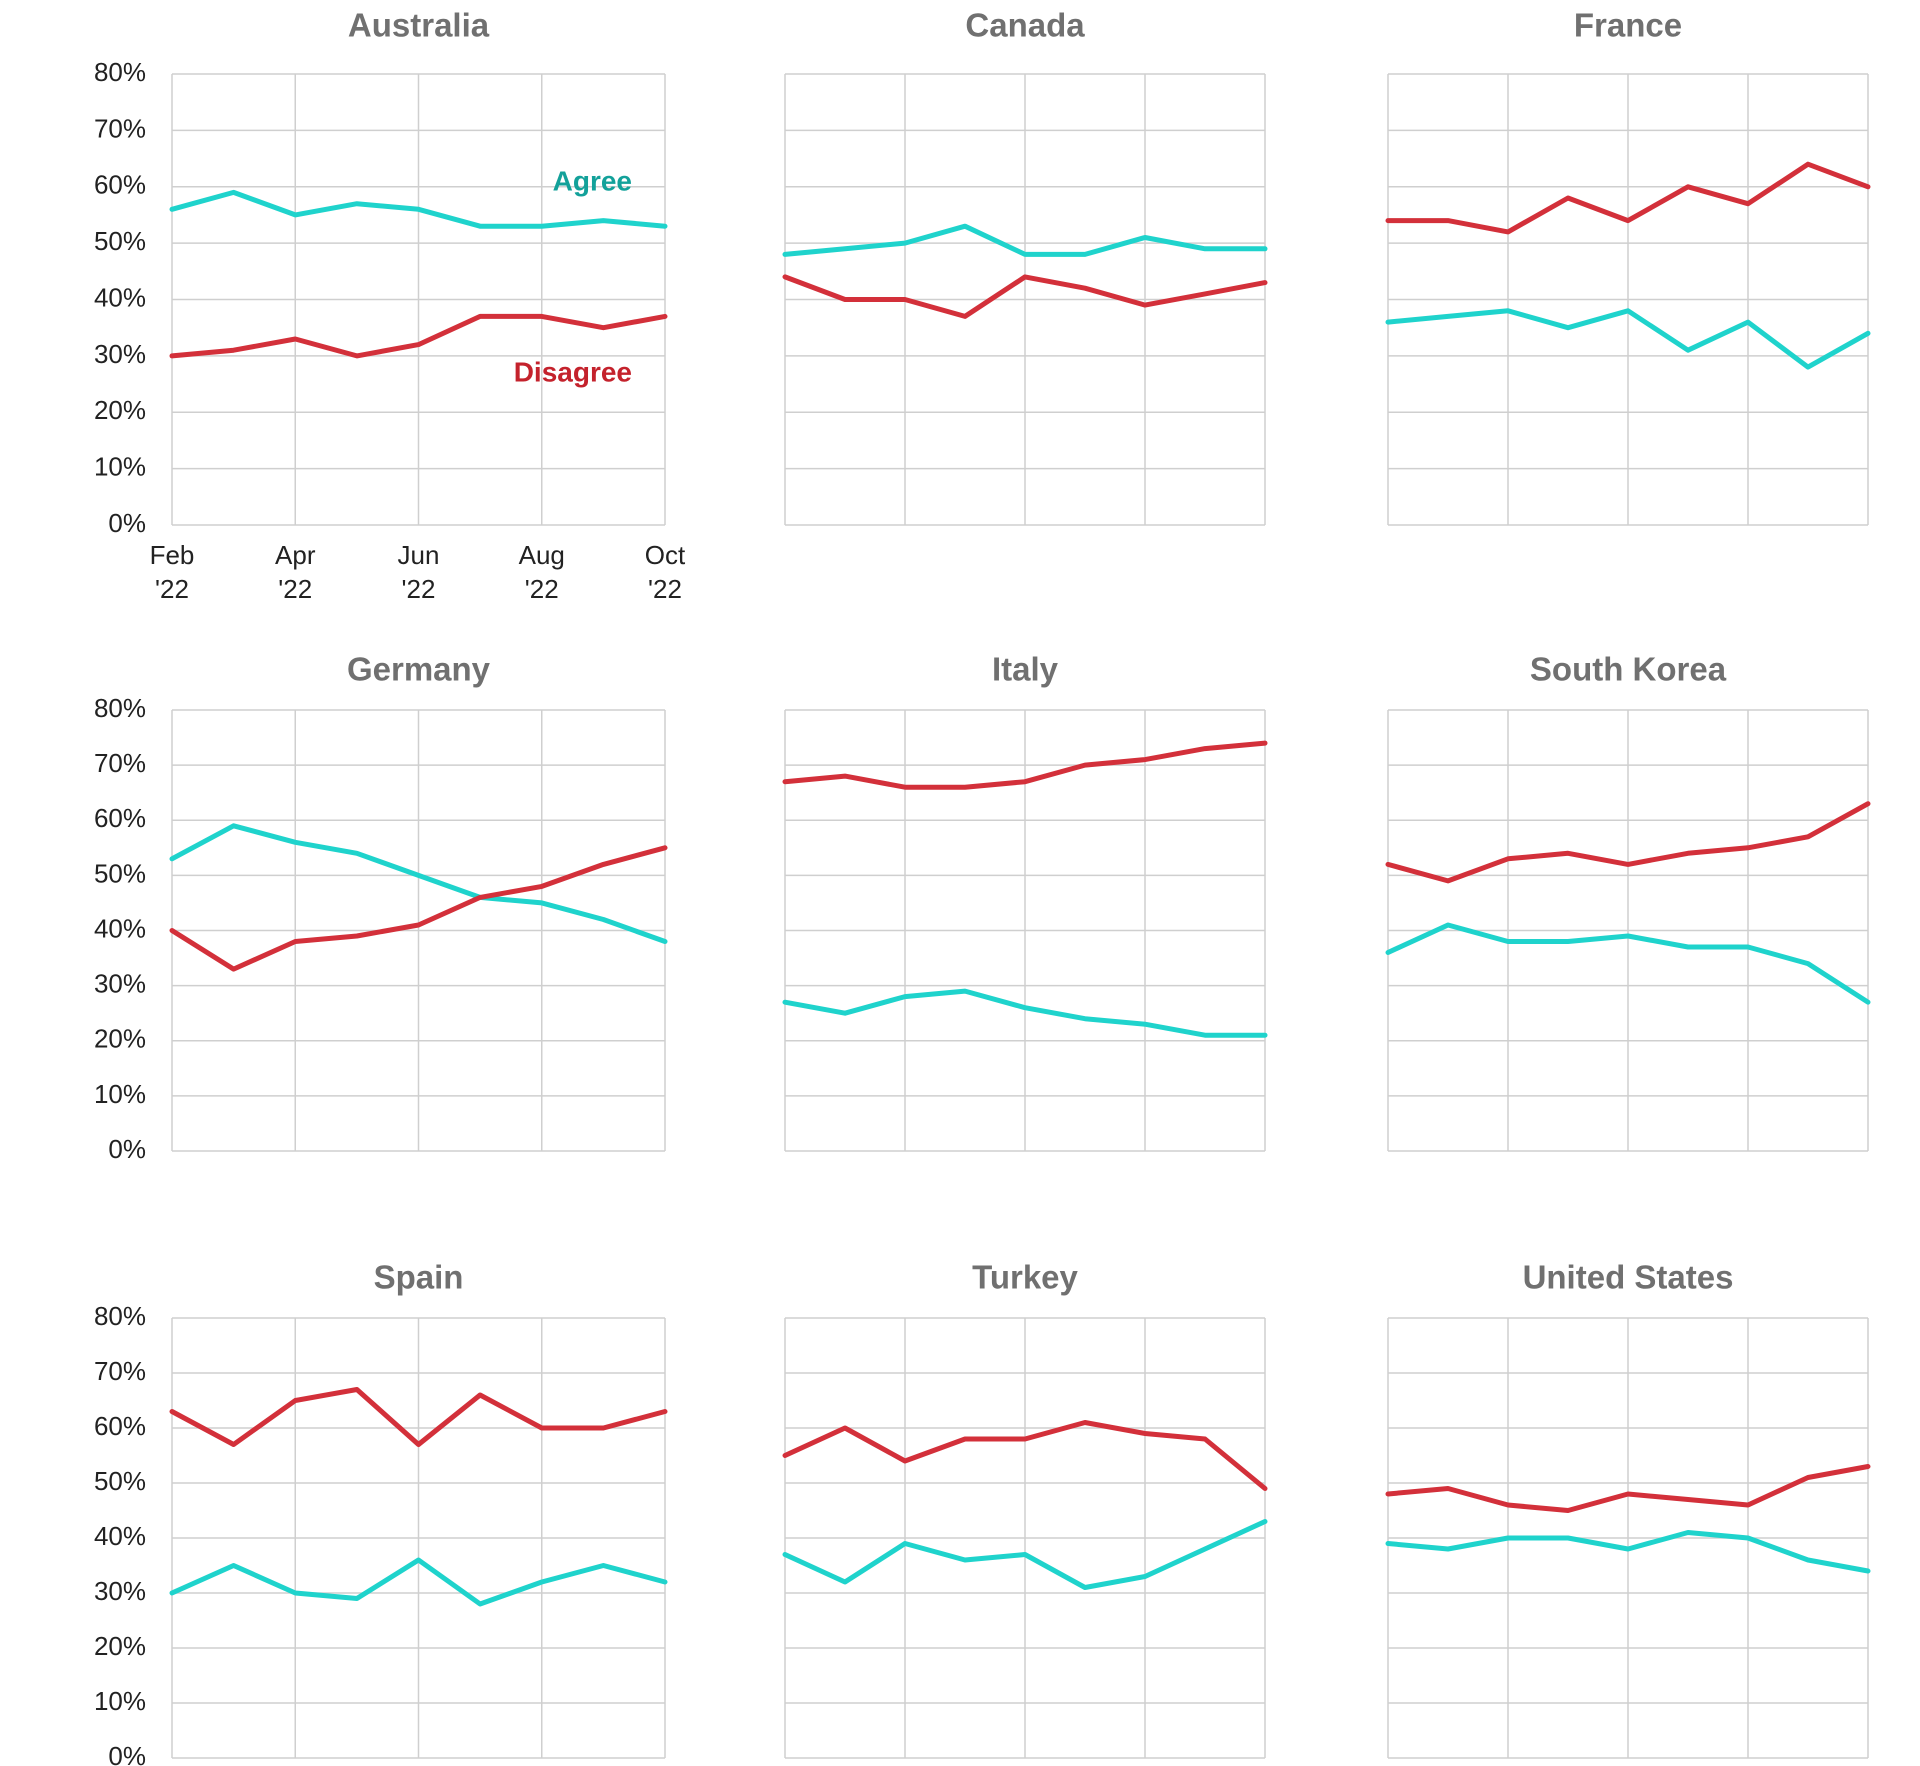 The image size is (1920, 1766). I want to click on series-label-disagree: Disagree, so click(573, 371).